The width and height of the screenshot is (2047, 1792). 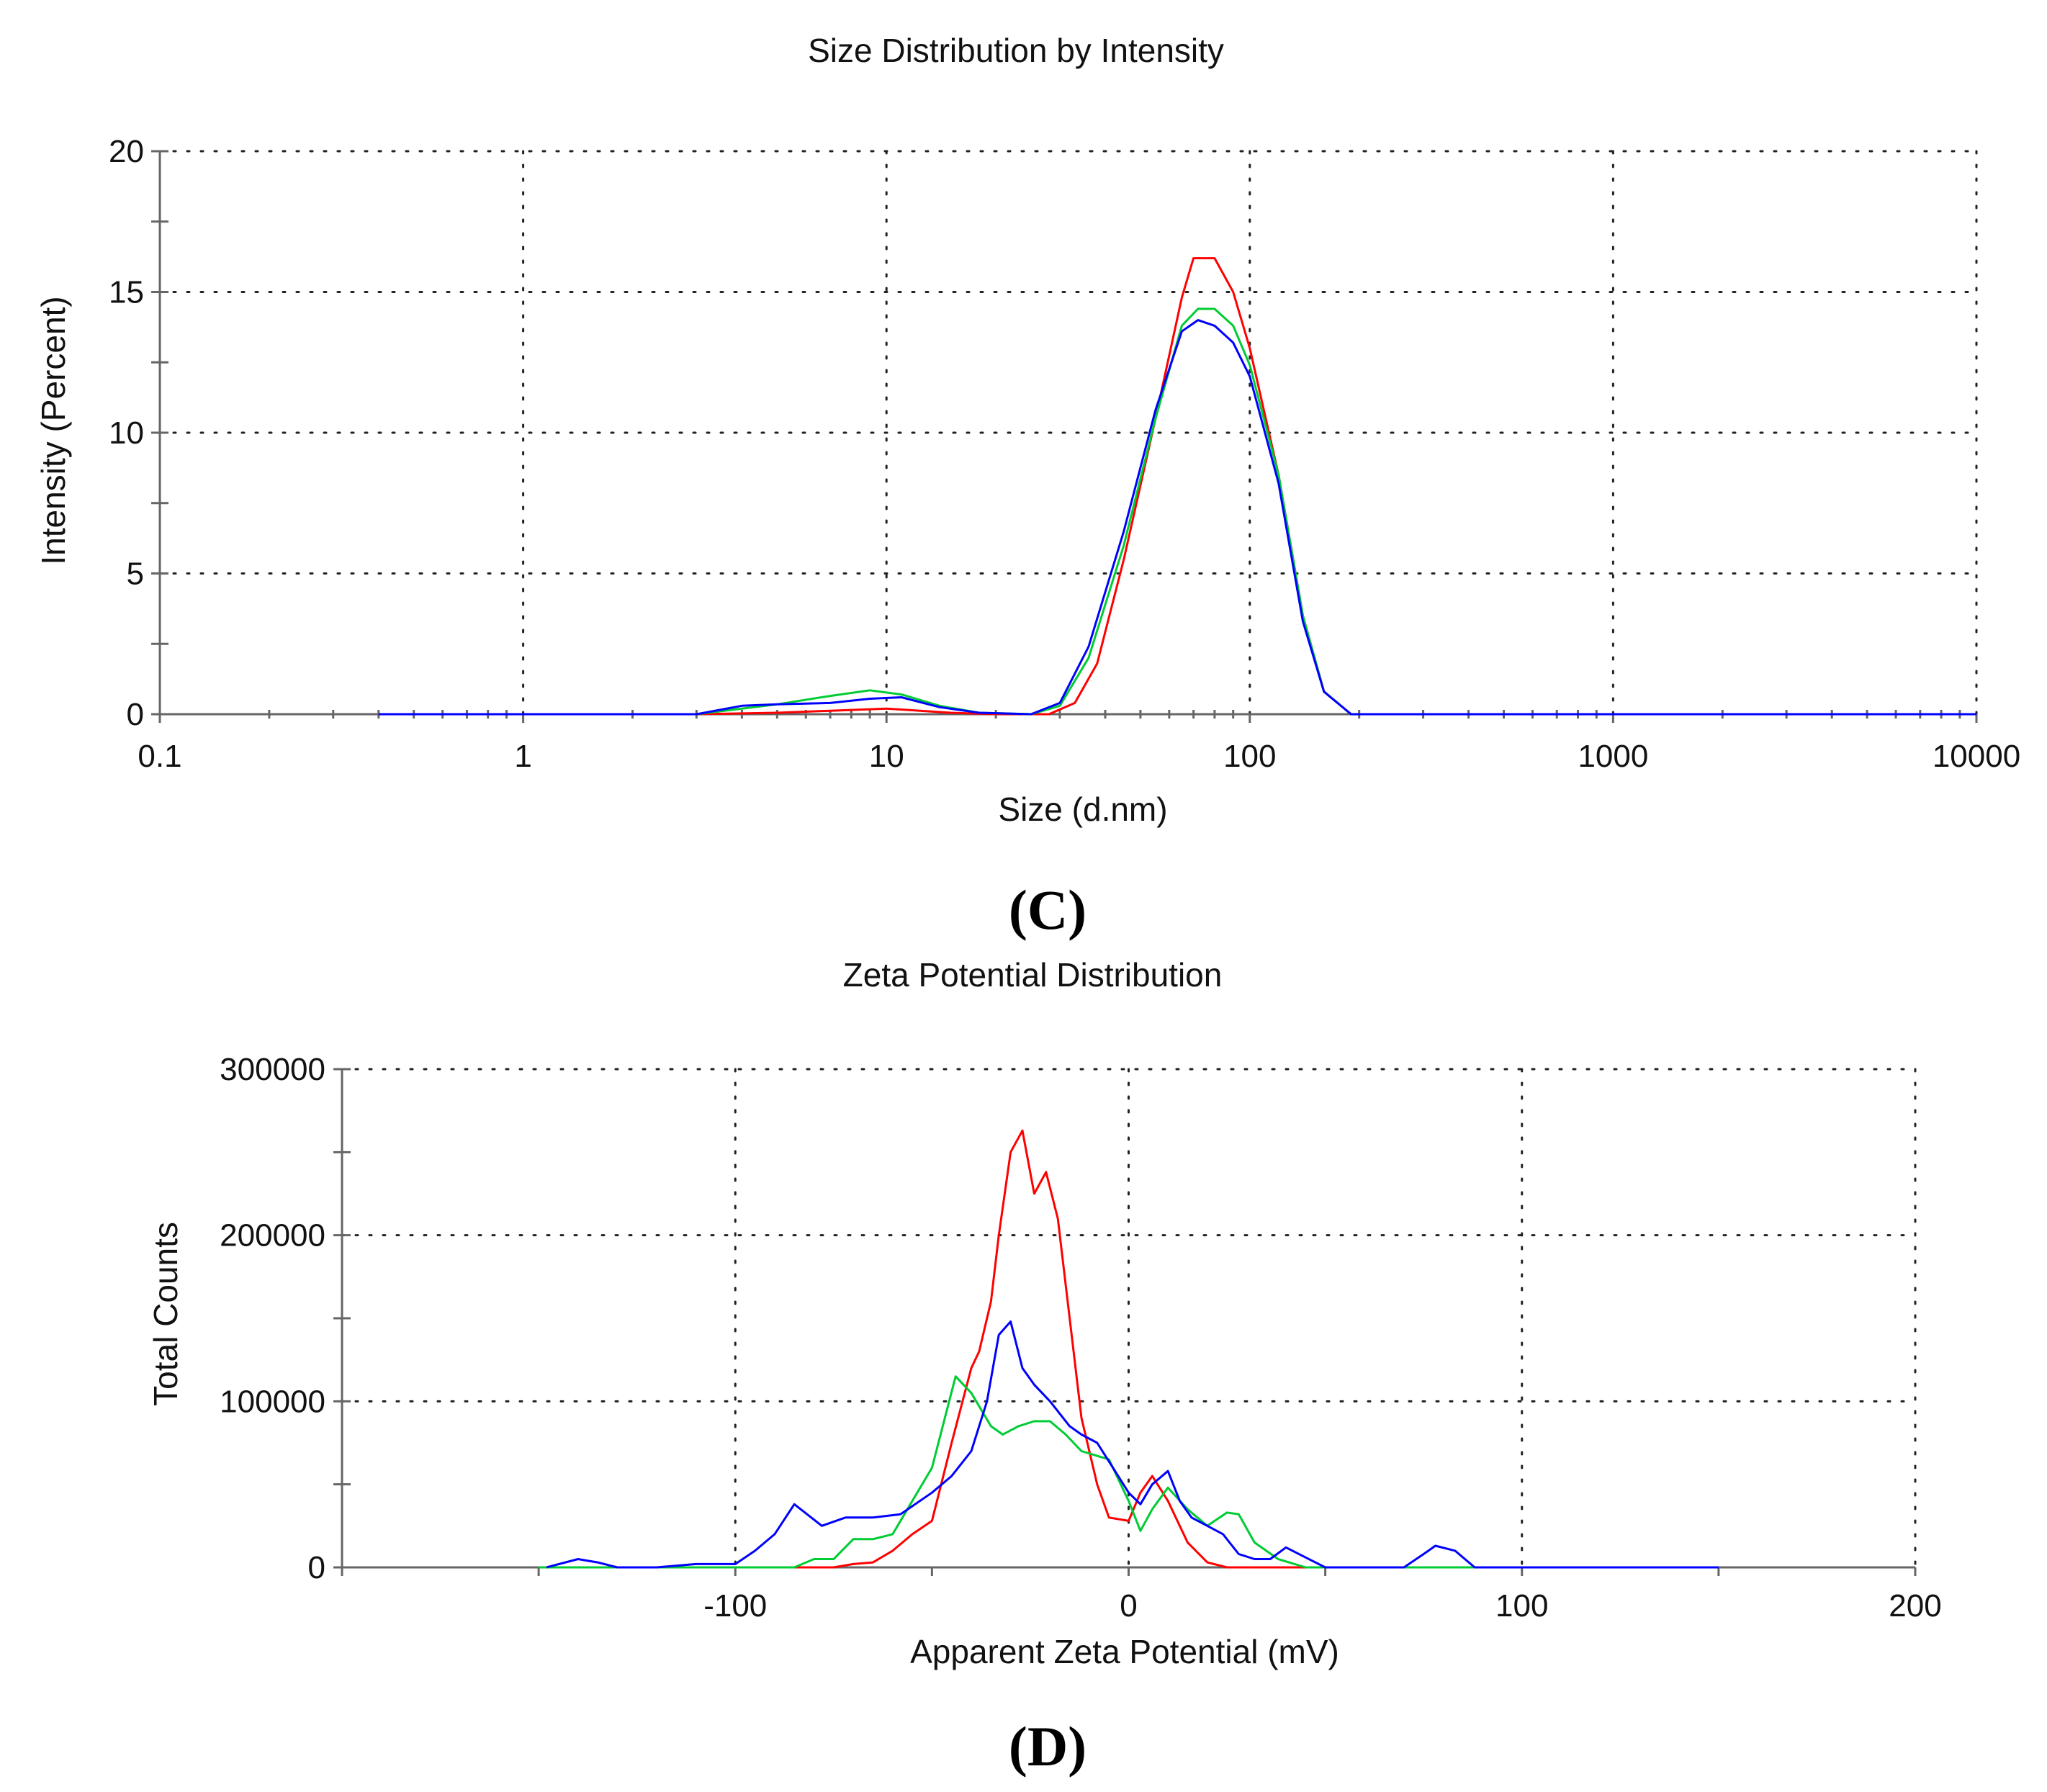 What do you see at coordinates (1915, 1606) in the screenshot?
I see `x-tick-label: 200` at bounding box center [1915, 1606].